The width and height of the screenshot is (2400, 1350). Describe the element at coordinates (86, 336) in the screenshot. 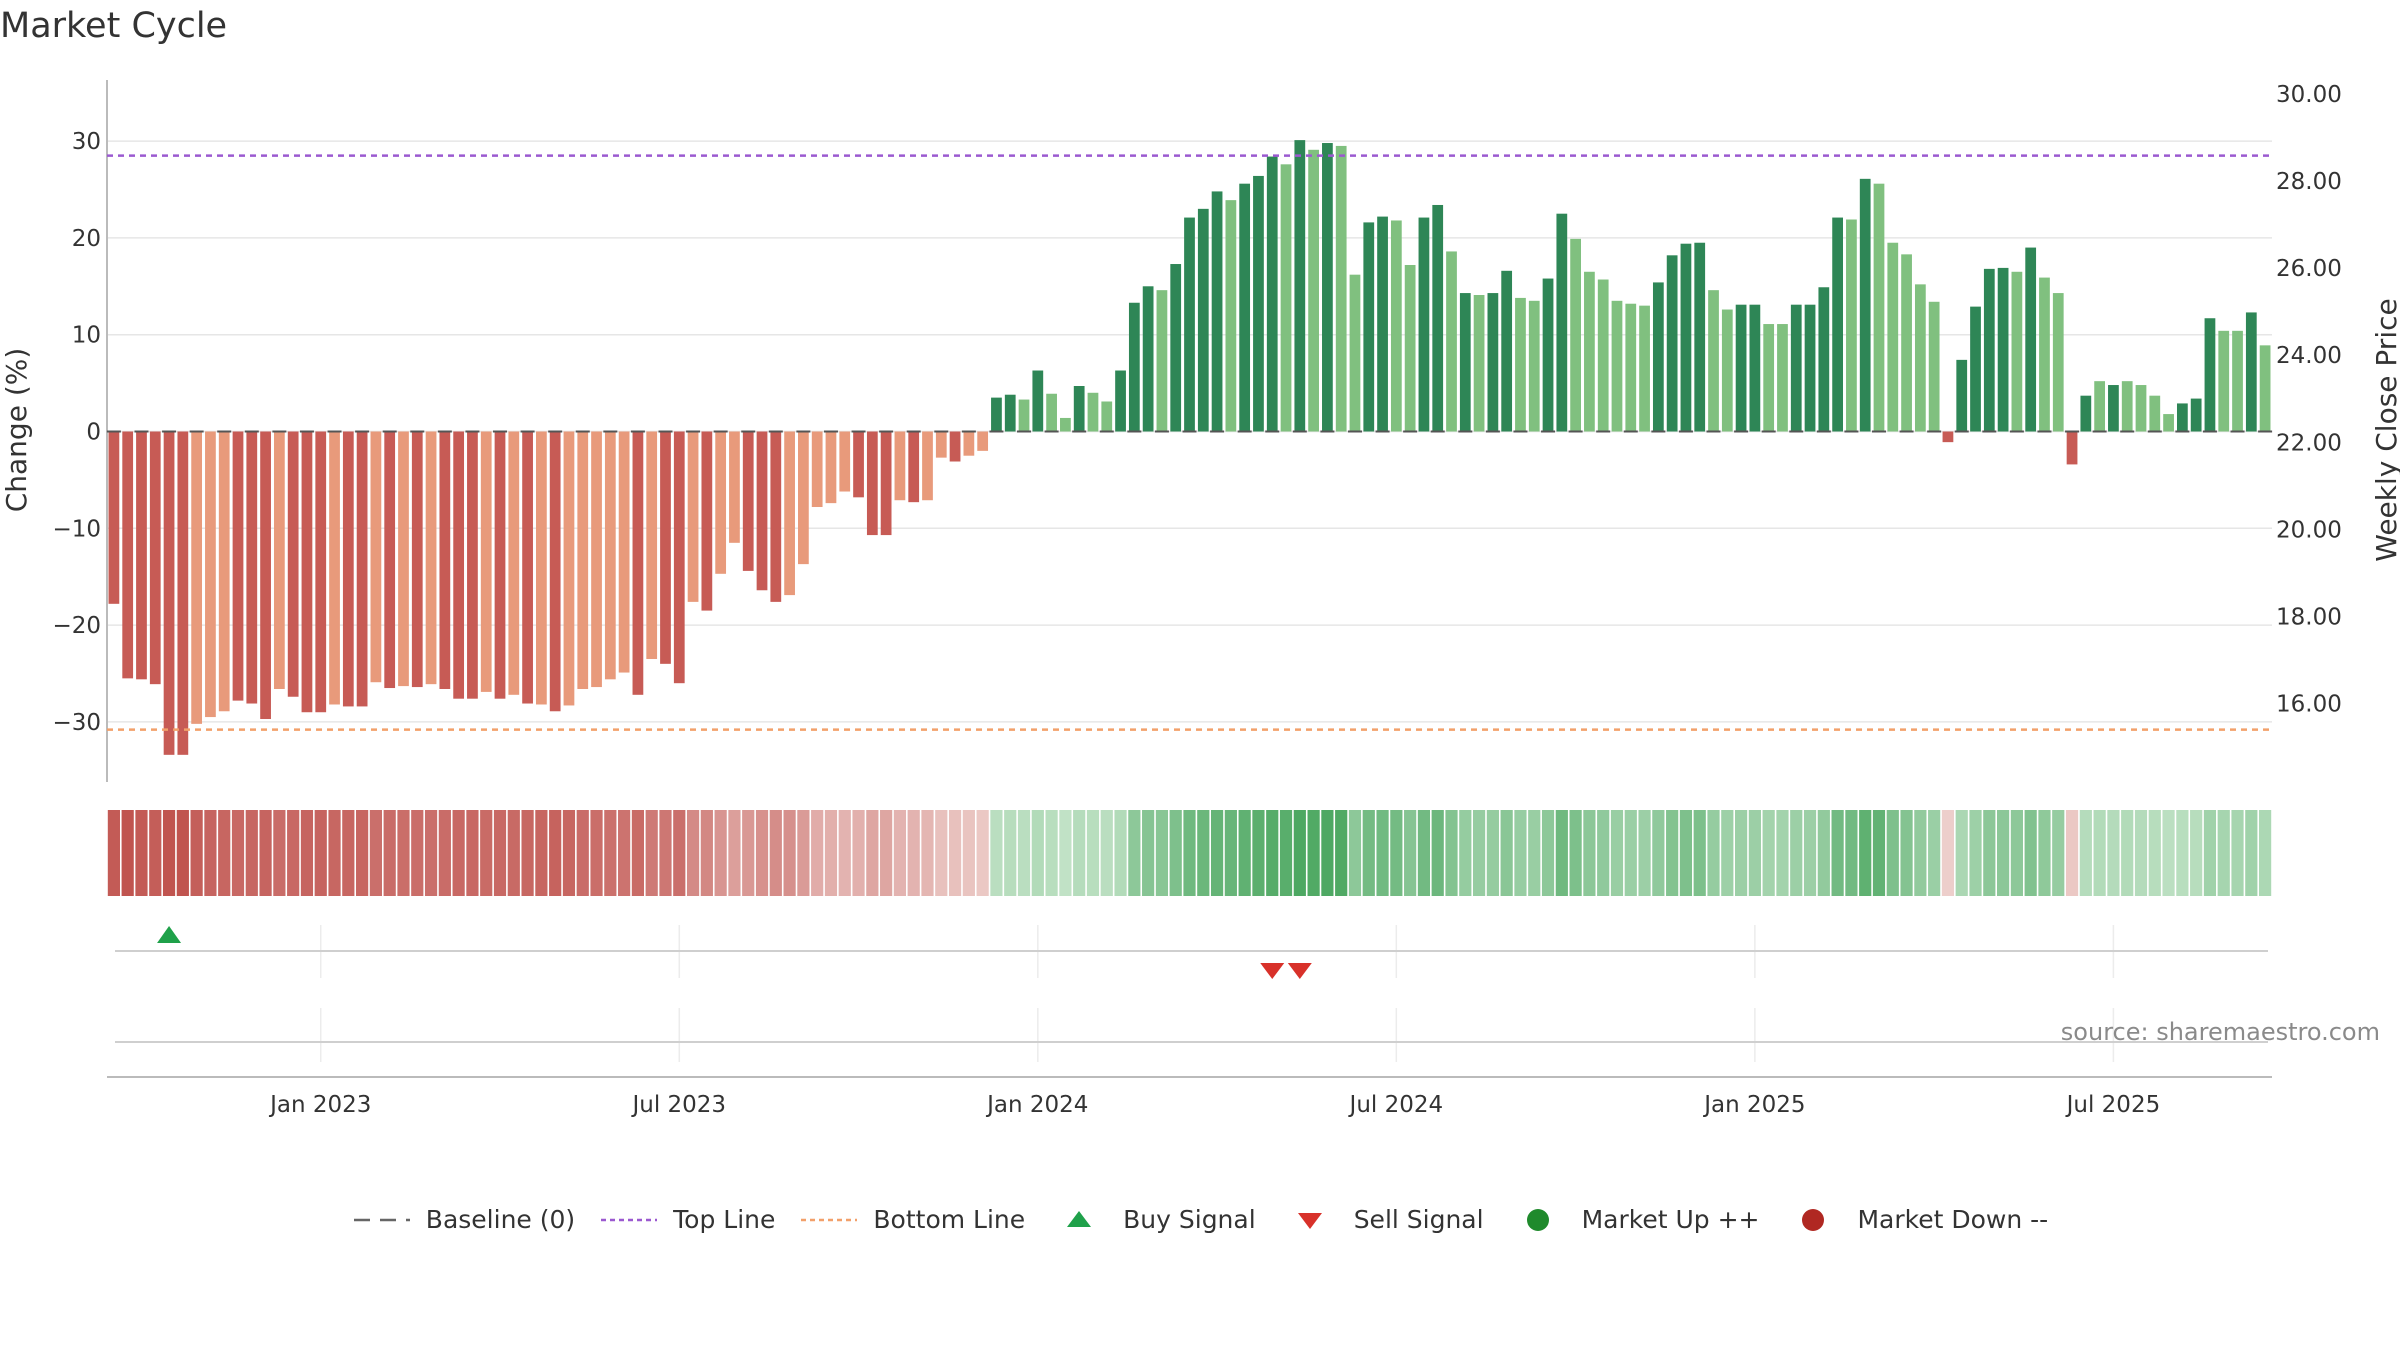

I see `y-tick-label: 10` at that location.